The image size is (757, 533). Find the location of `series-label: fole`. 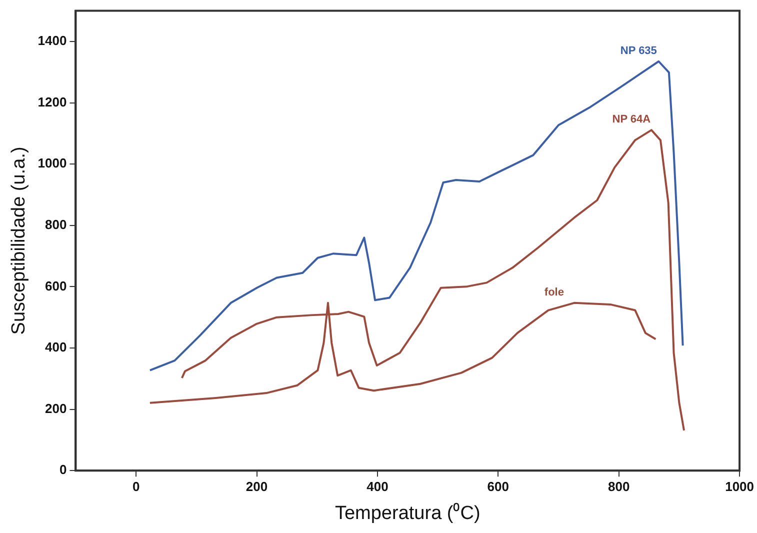

series-label: fole is located at coordinates (554, 292).